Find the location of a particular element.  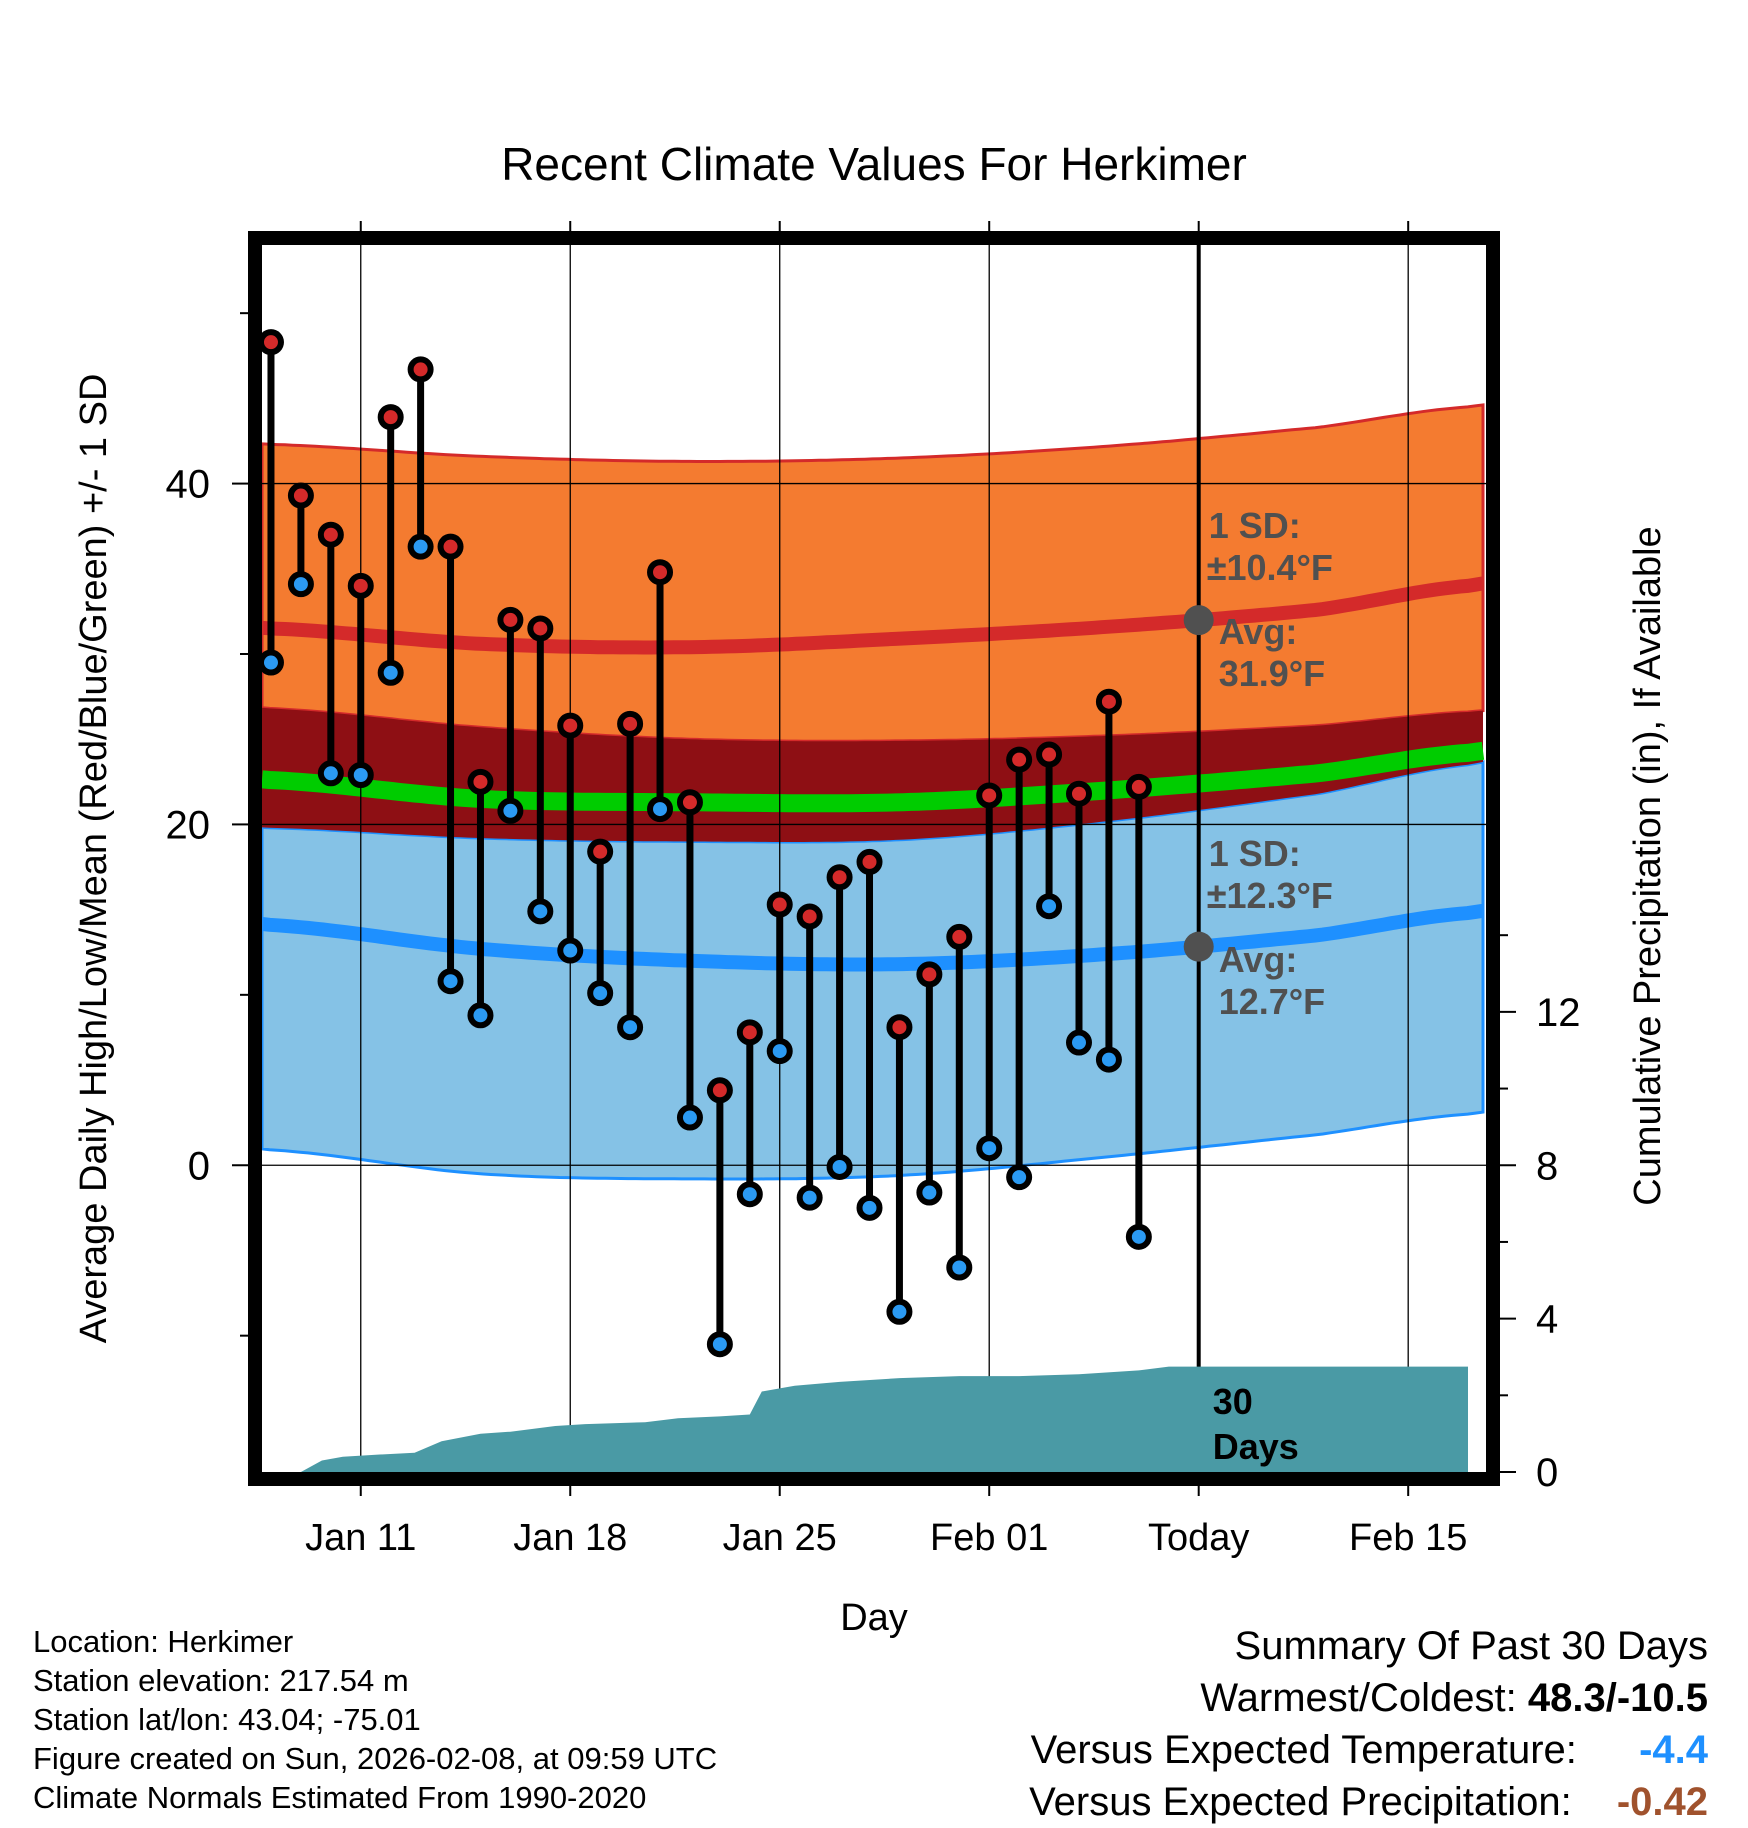

y-left-tick-label: 40 is located at coordinates (188, 485).